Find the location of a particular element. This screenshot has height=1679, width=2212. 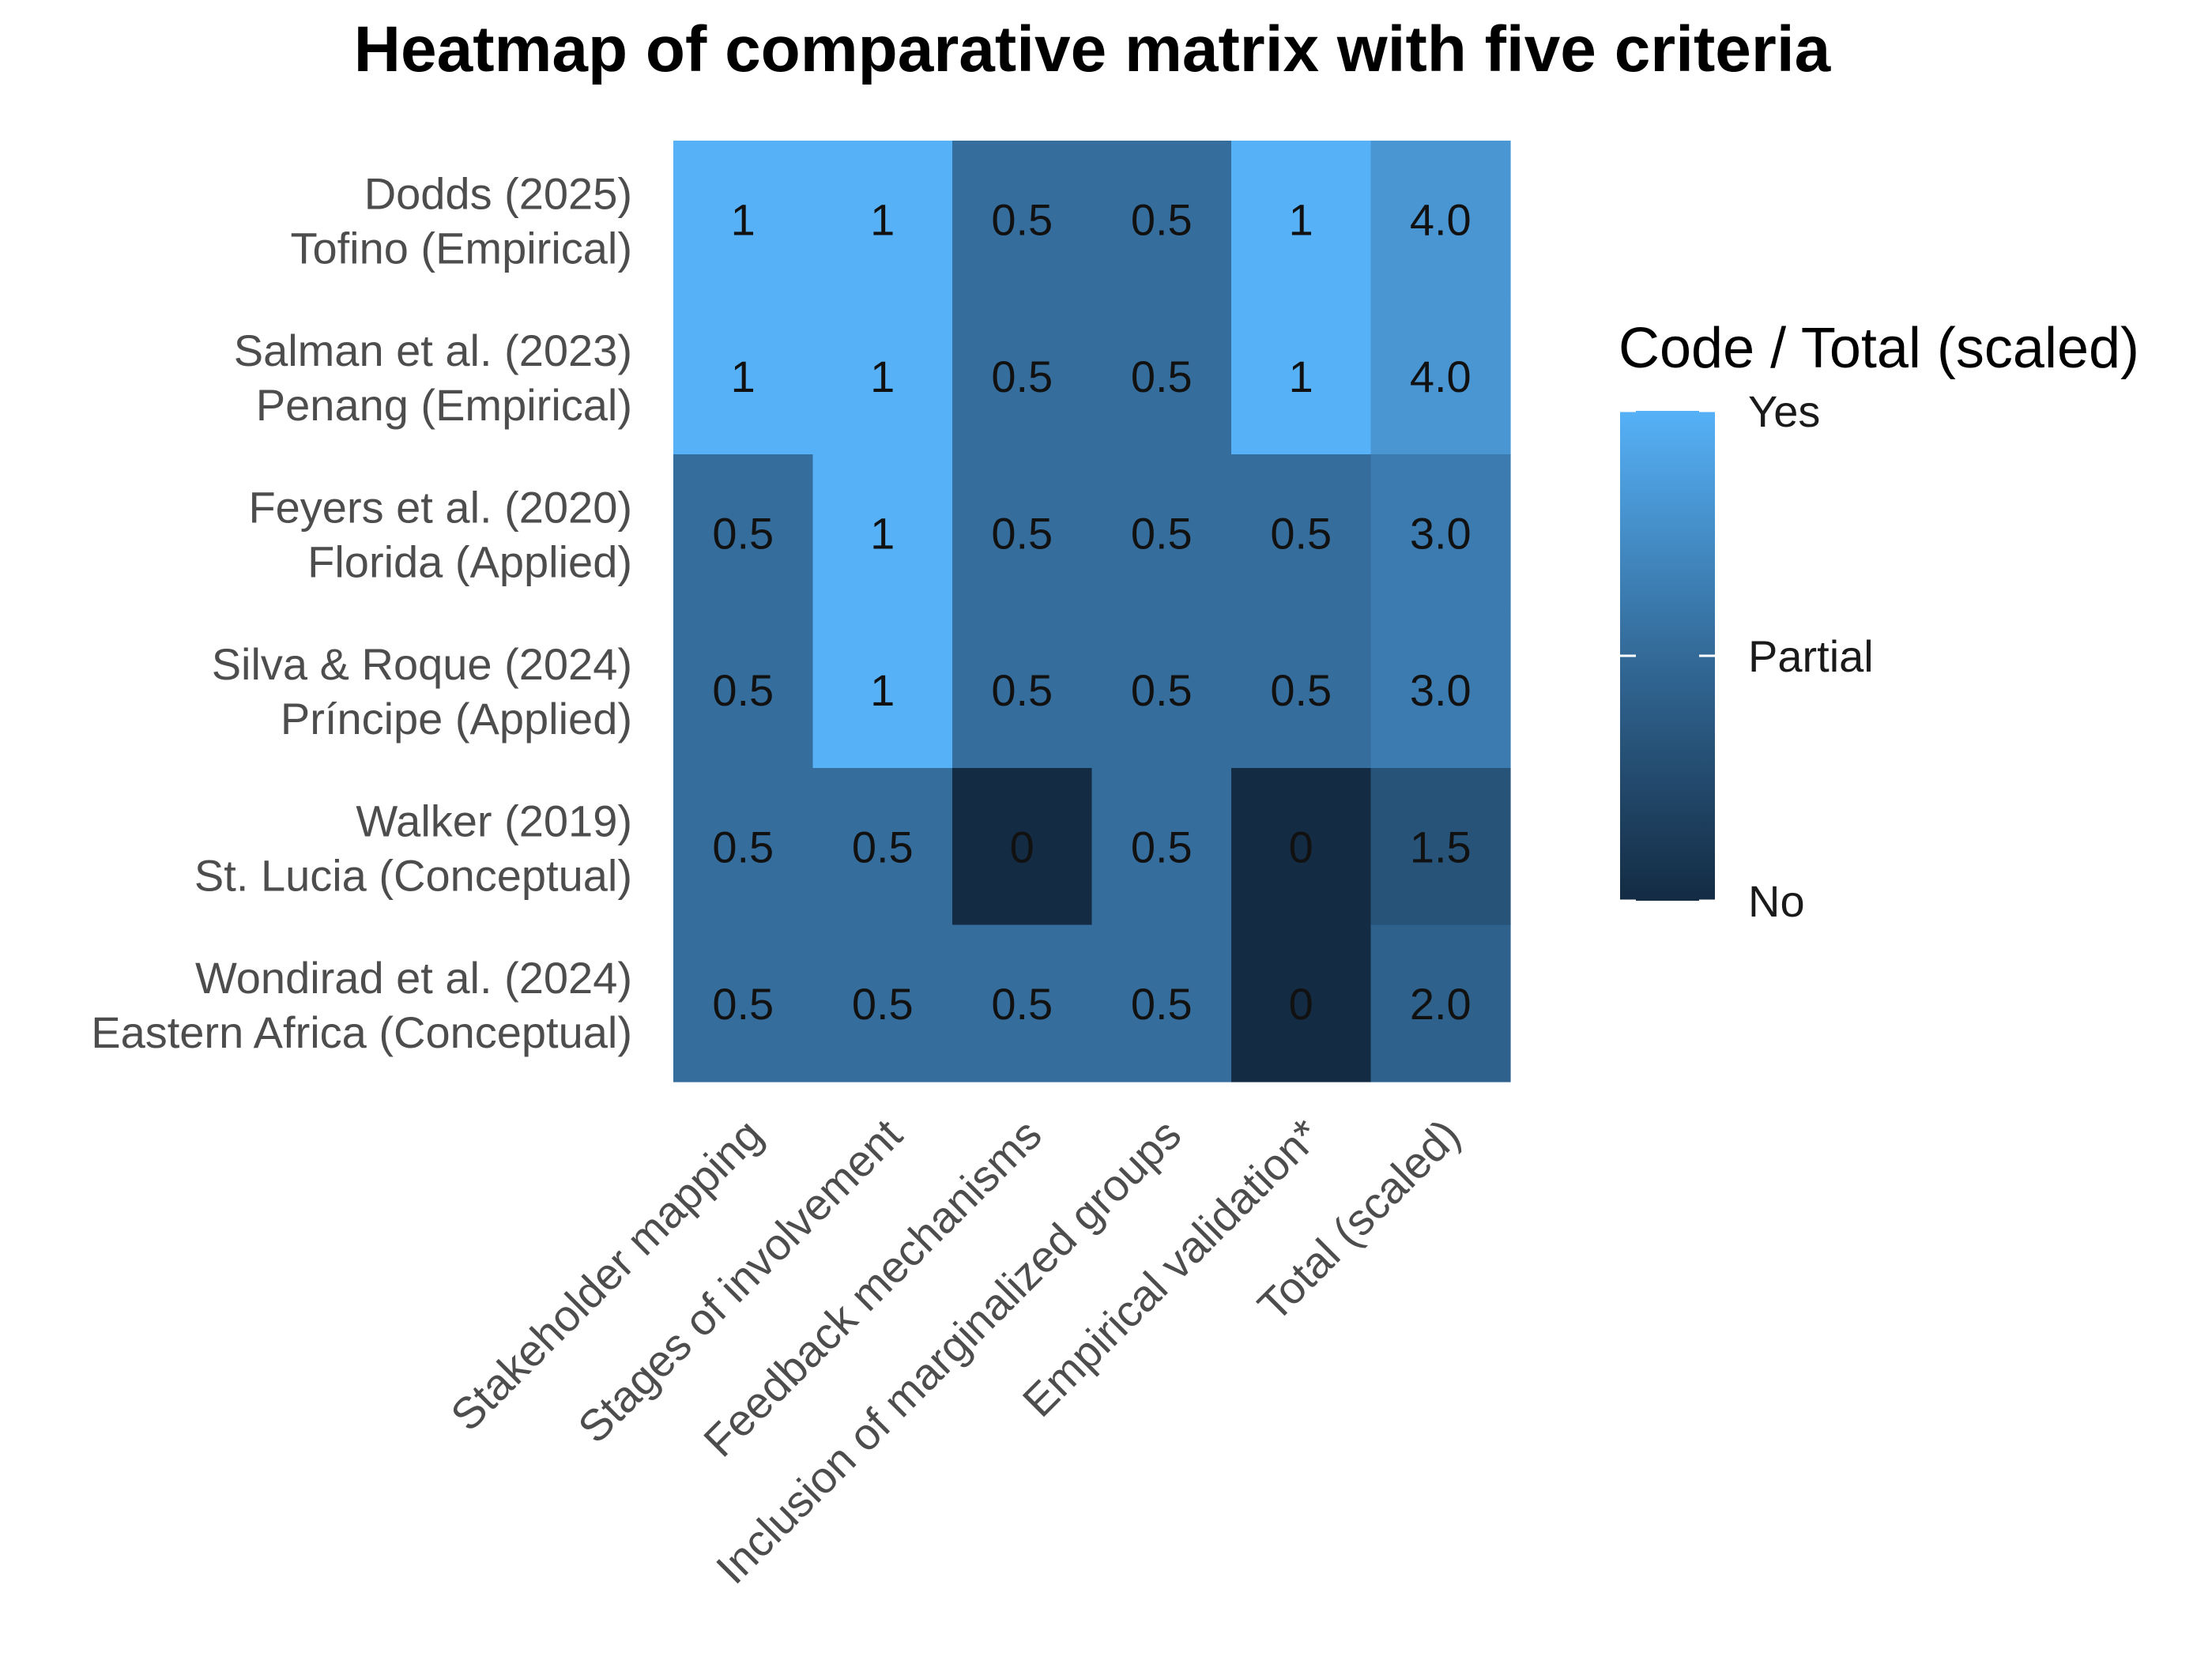

legend-label: Partial is located at coordinates (1811, 656).